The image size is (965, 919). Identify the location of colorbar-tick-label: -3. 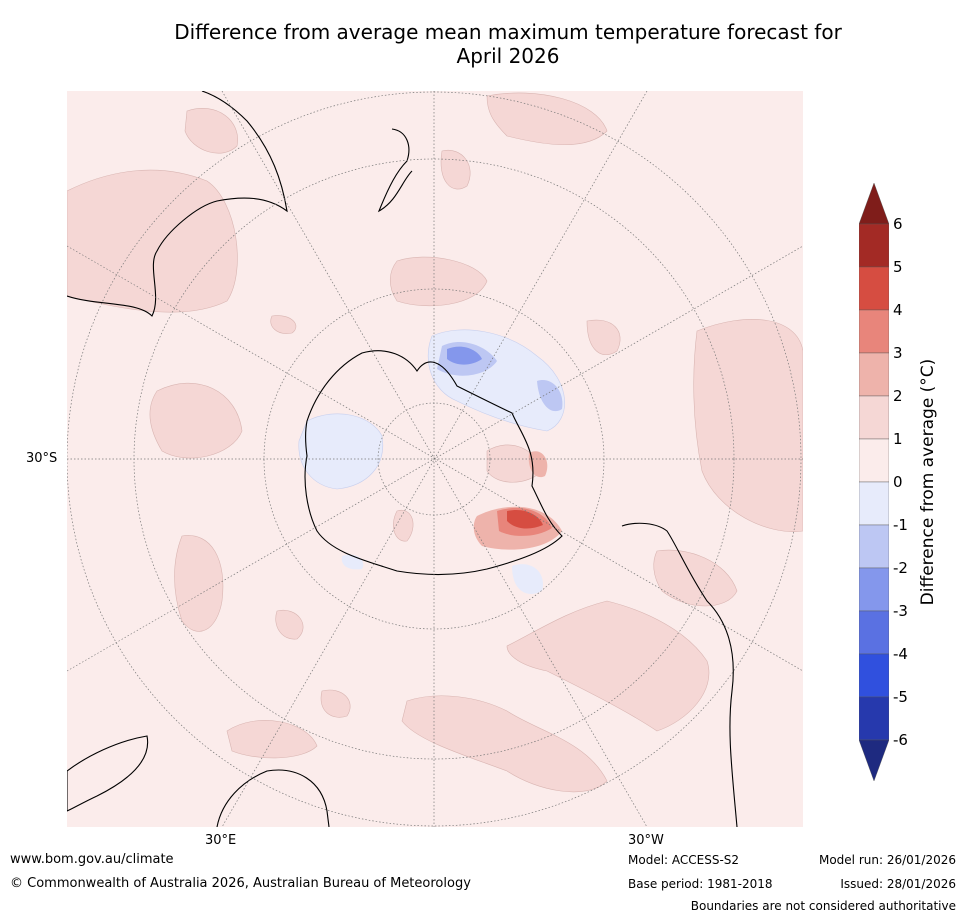
(900, 611).